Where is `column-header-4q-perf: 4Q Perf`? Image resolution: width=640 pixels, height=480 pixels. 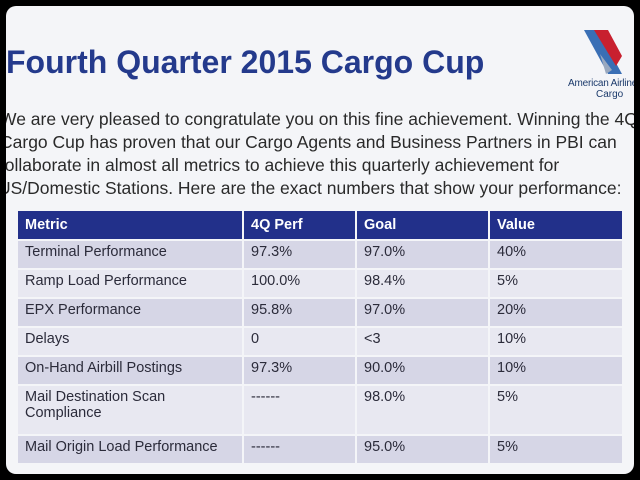
column-header-4q-perf: 4Q Perf is located at coordinates (299, 225).